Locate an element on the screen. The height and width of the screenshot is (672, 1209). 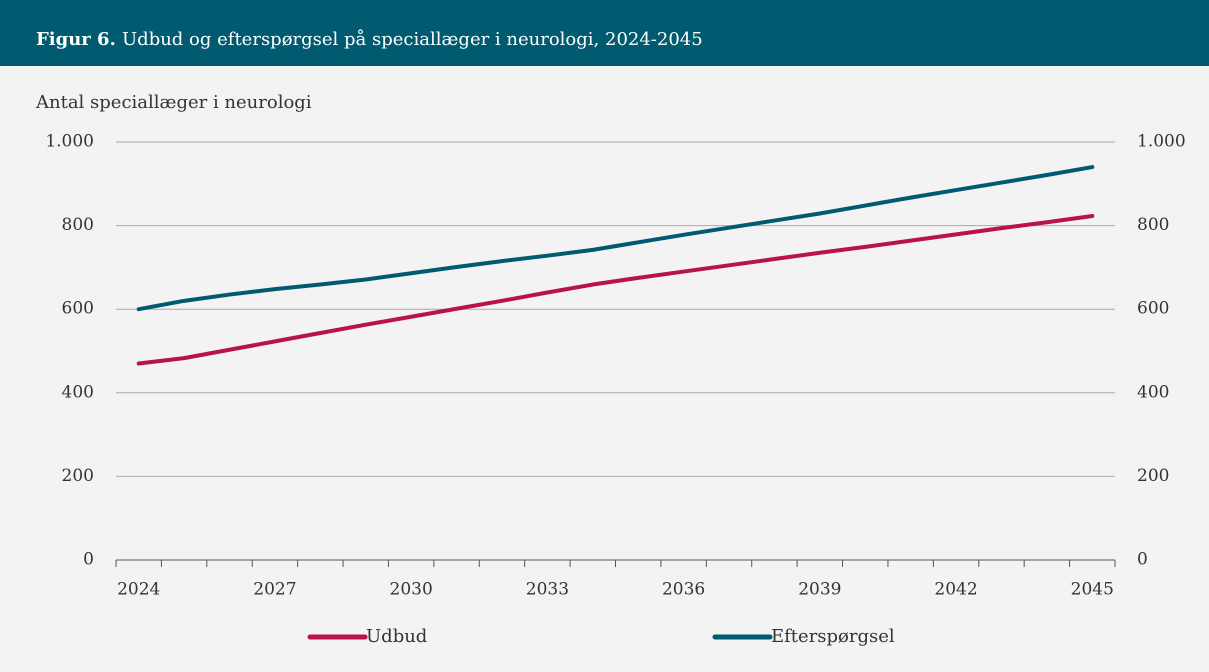
x-tick-label: 2042 is located at coordinates (955, 590).